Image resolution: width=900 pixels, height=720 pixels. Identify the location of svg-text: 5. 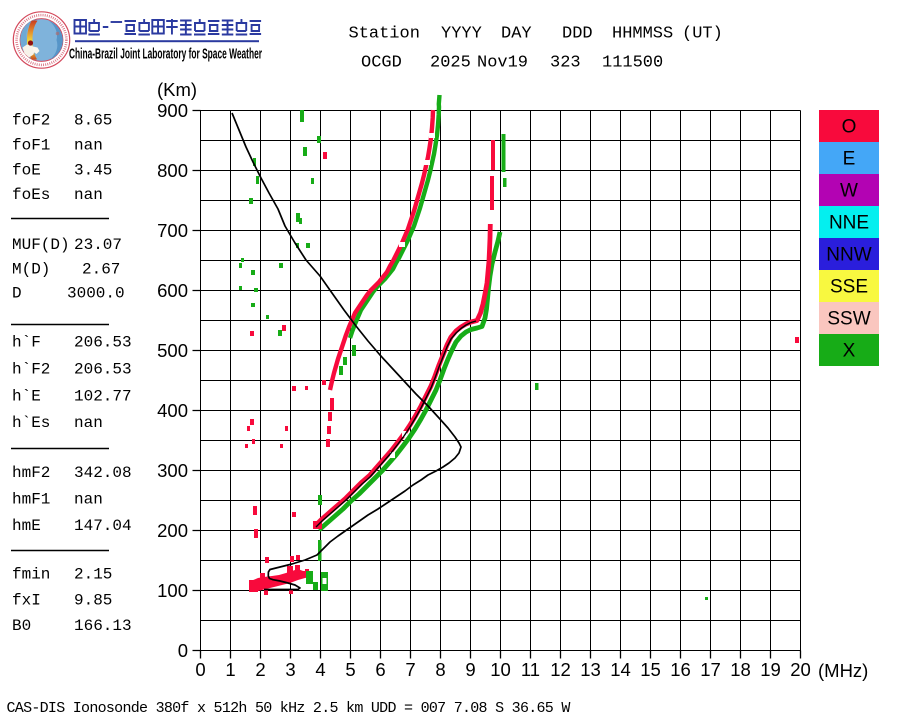
(350, 669).